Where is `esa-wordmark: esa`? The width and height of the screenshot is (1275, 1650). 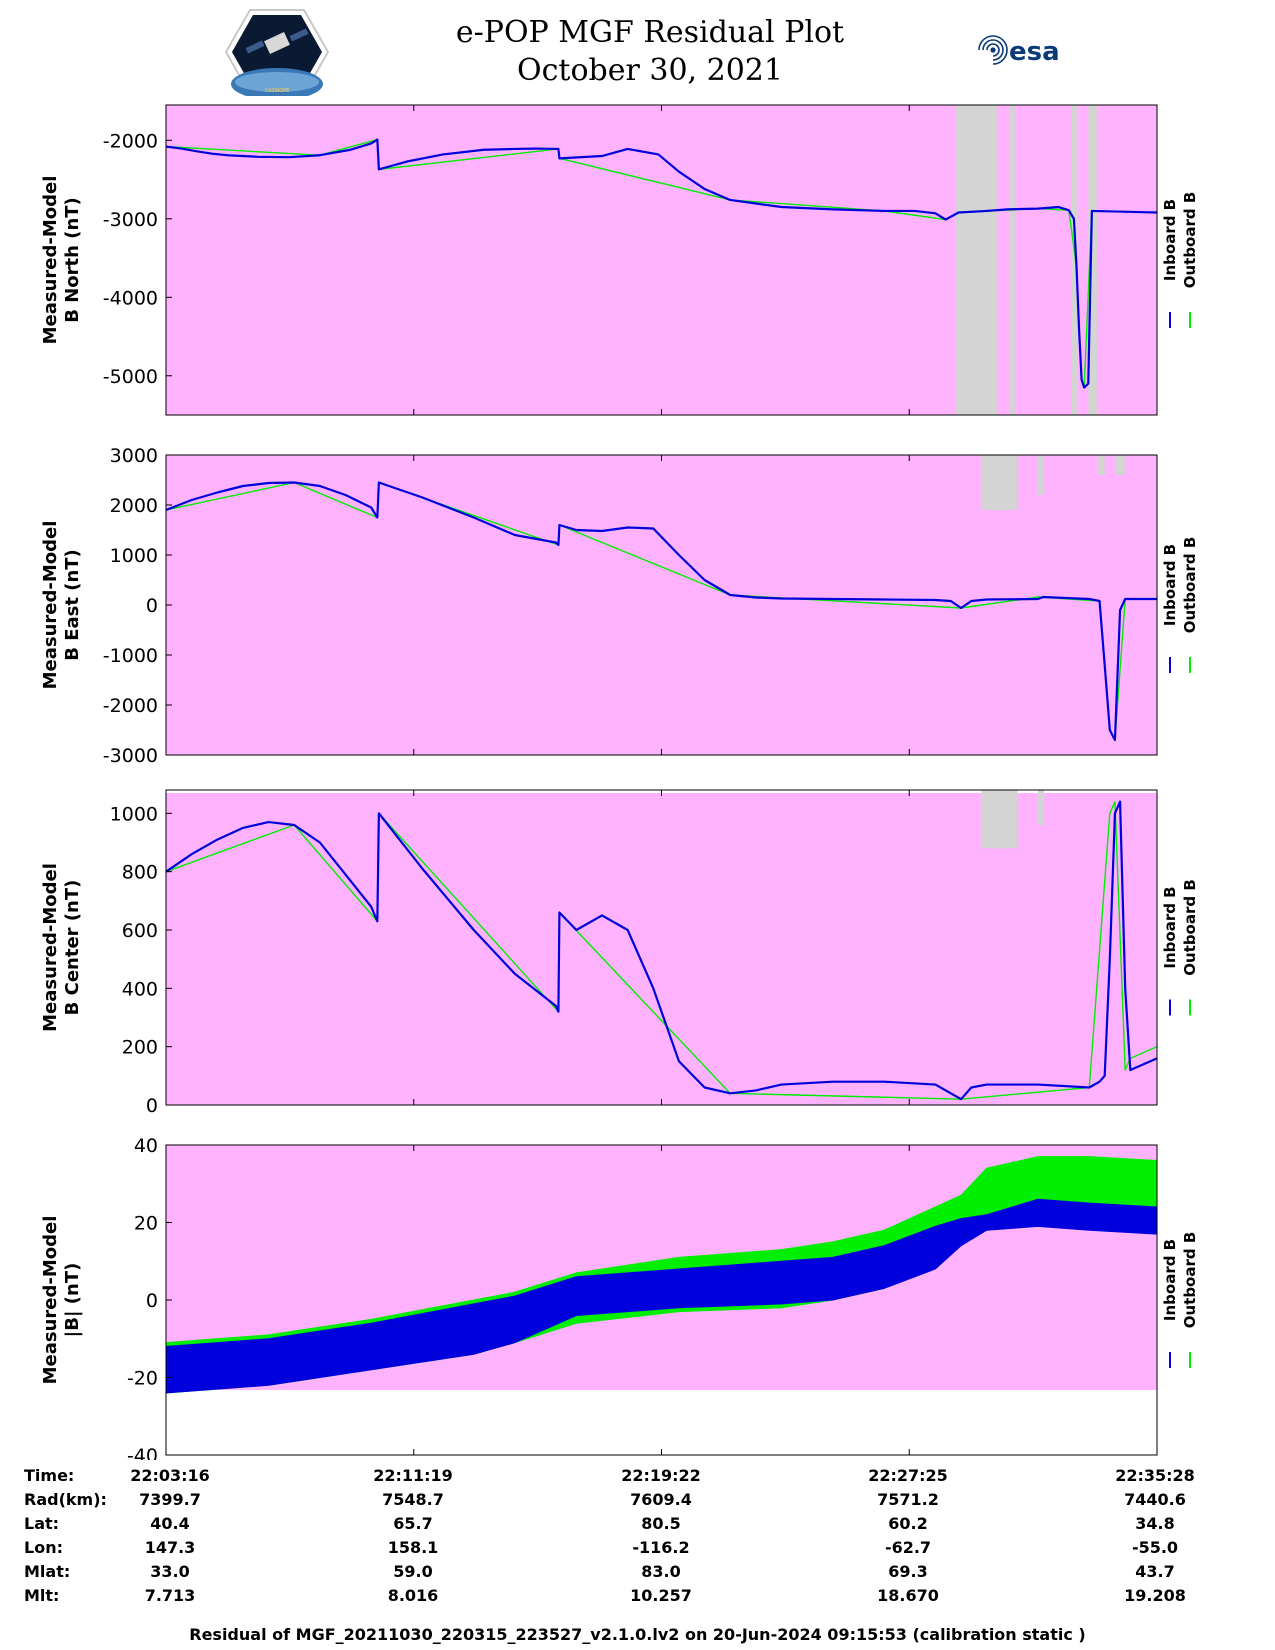
esa-wordmark: esa is located at coordinates (1034, 52).